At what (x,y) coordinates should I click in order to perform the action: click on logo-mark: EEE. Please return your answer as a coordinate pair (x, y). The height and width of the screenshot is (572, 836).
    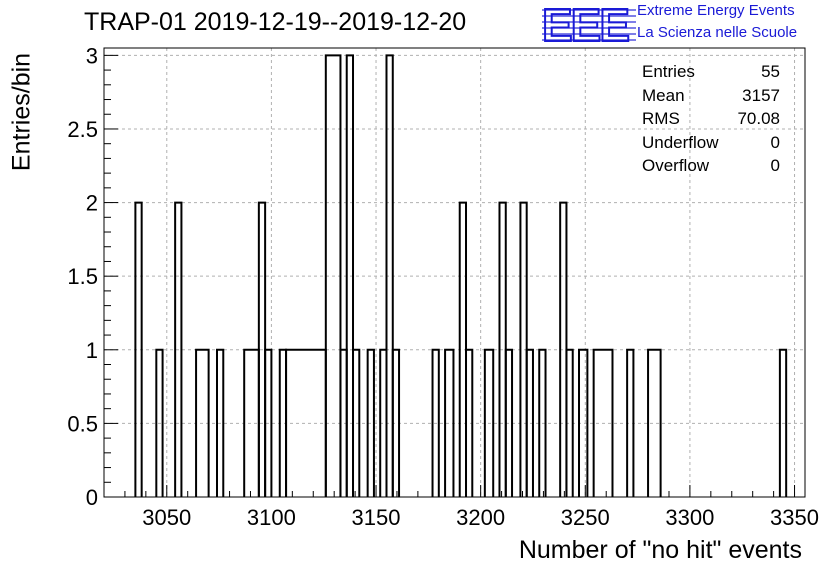
    Looking at the image, I should click on (585, 24).